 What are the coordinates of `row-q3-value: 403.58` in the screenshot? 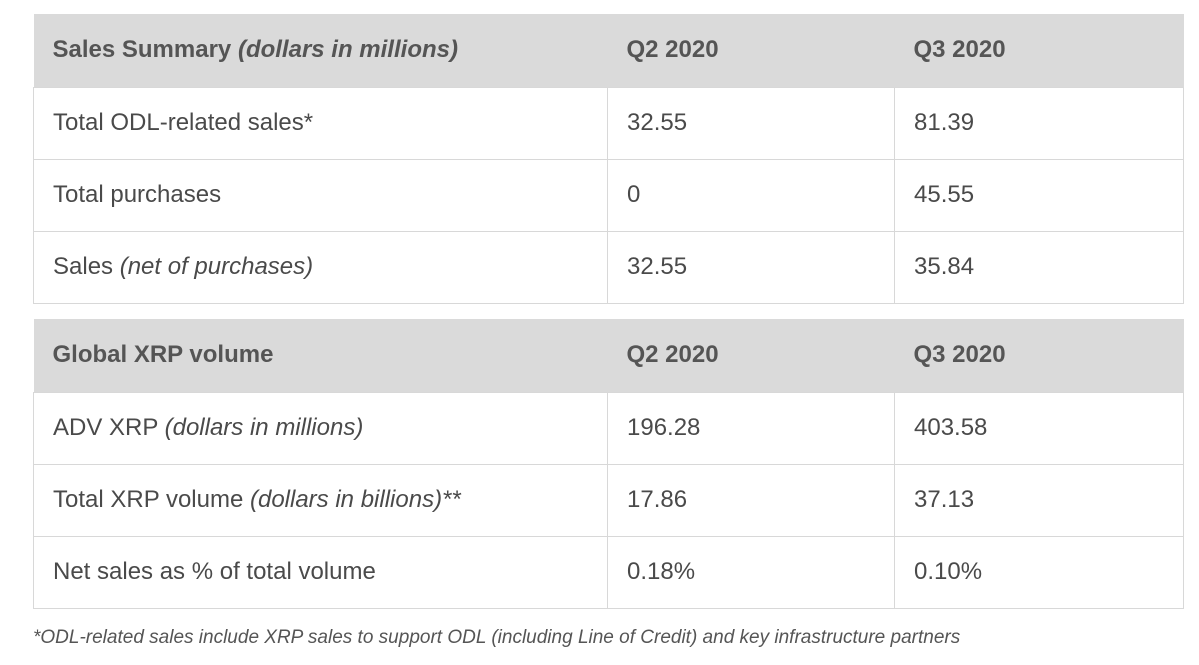 It's located at (1039, 428).